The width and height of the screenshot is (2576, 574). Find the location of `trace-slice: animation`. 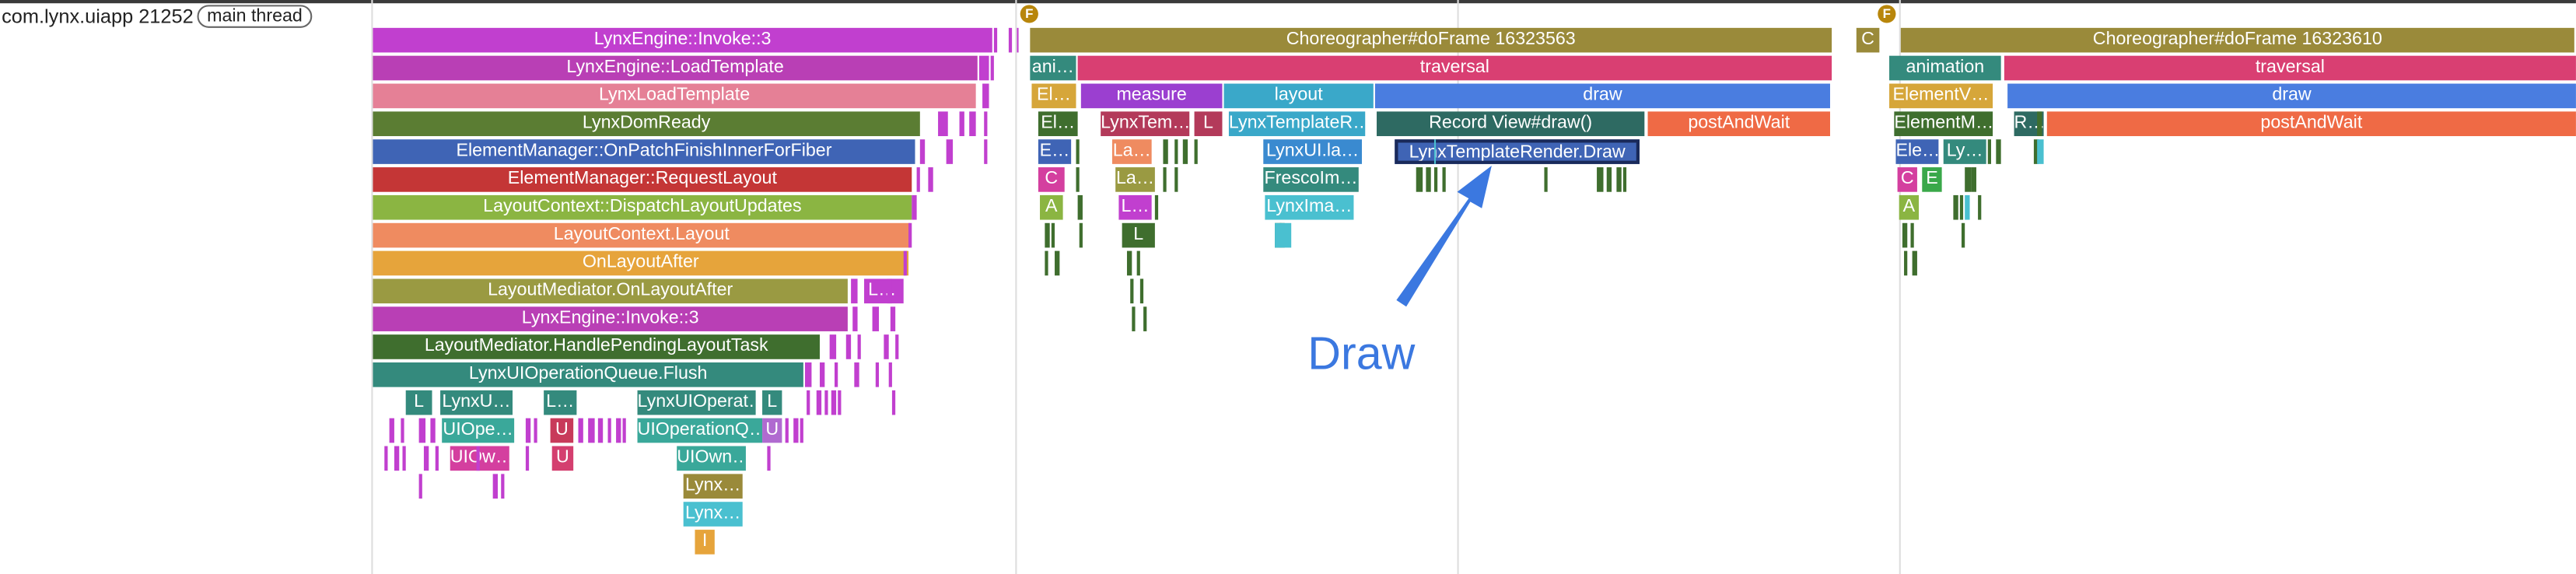

trace-slice: animation is located at coordinates (1945, 68).